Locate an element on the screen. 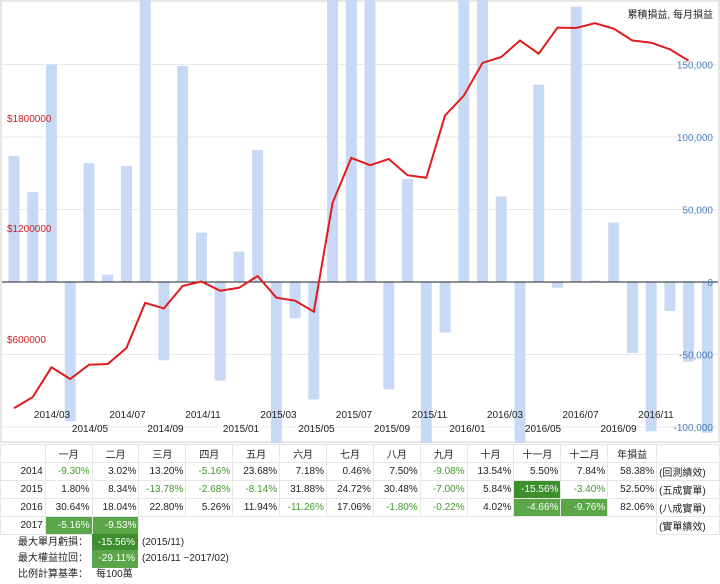 The width and height of the screenshot is (720, 584). x-tick-label: 2016/01 is located at coordinates (467, 429).